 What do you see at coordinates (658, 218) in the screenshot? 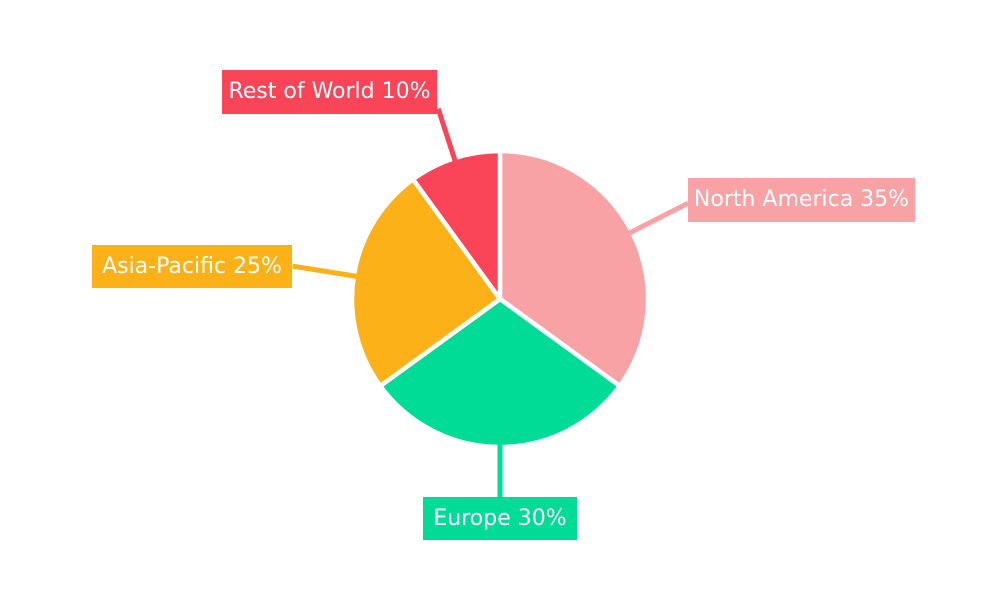
I see `leader-line-north-america` at bounding box center [658, 218].